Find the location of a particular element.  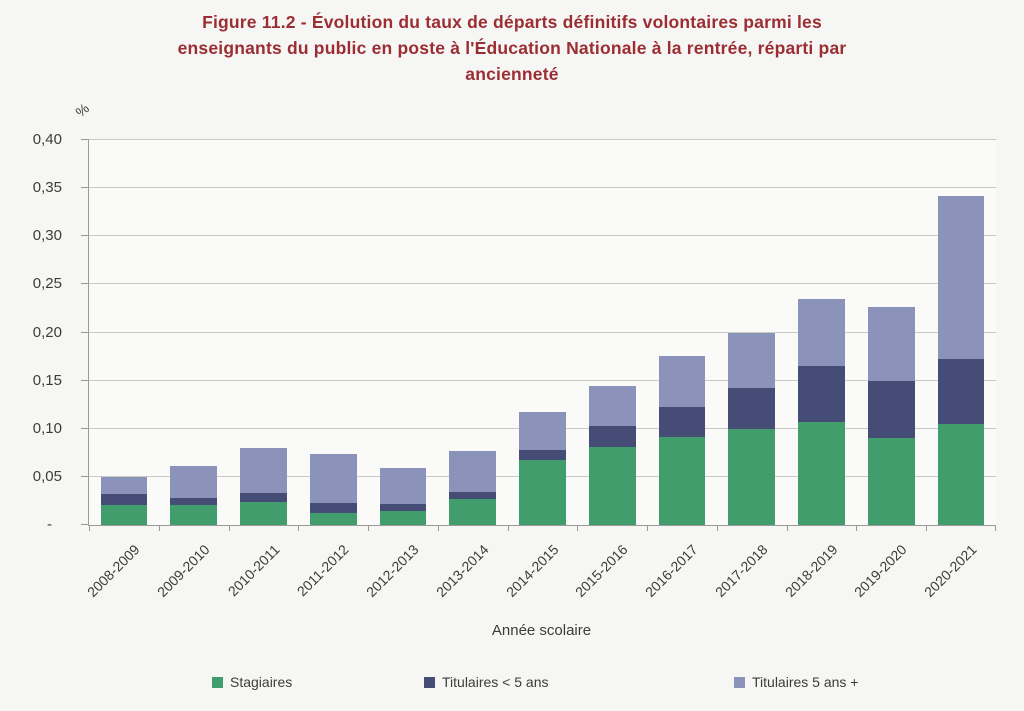

x-axis-title: Année scolaire is located at coordinates (541, 630).